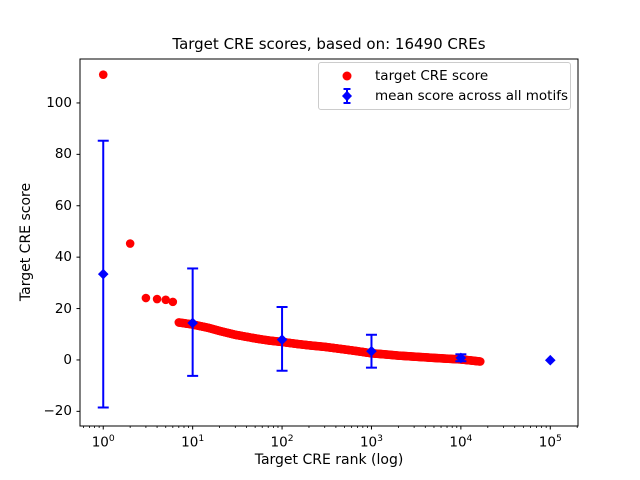  I want to click on y-tick-label: 80, so click(63, 154).